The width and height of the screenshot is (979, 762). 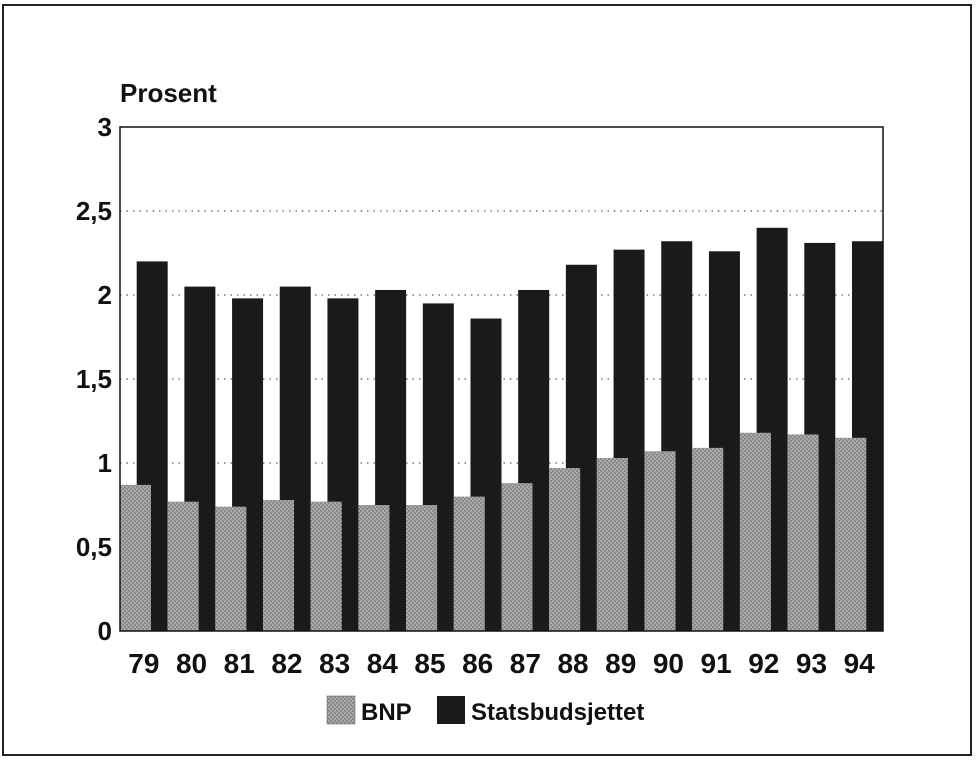 What do you see at coordinates (429, 663) in the screenshot?
I see `x-tick-label: 85` at bounding box center [429, 663].